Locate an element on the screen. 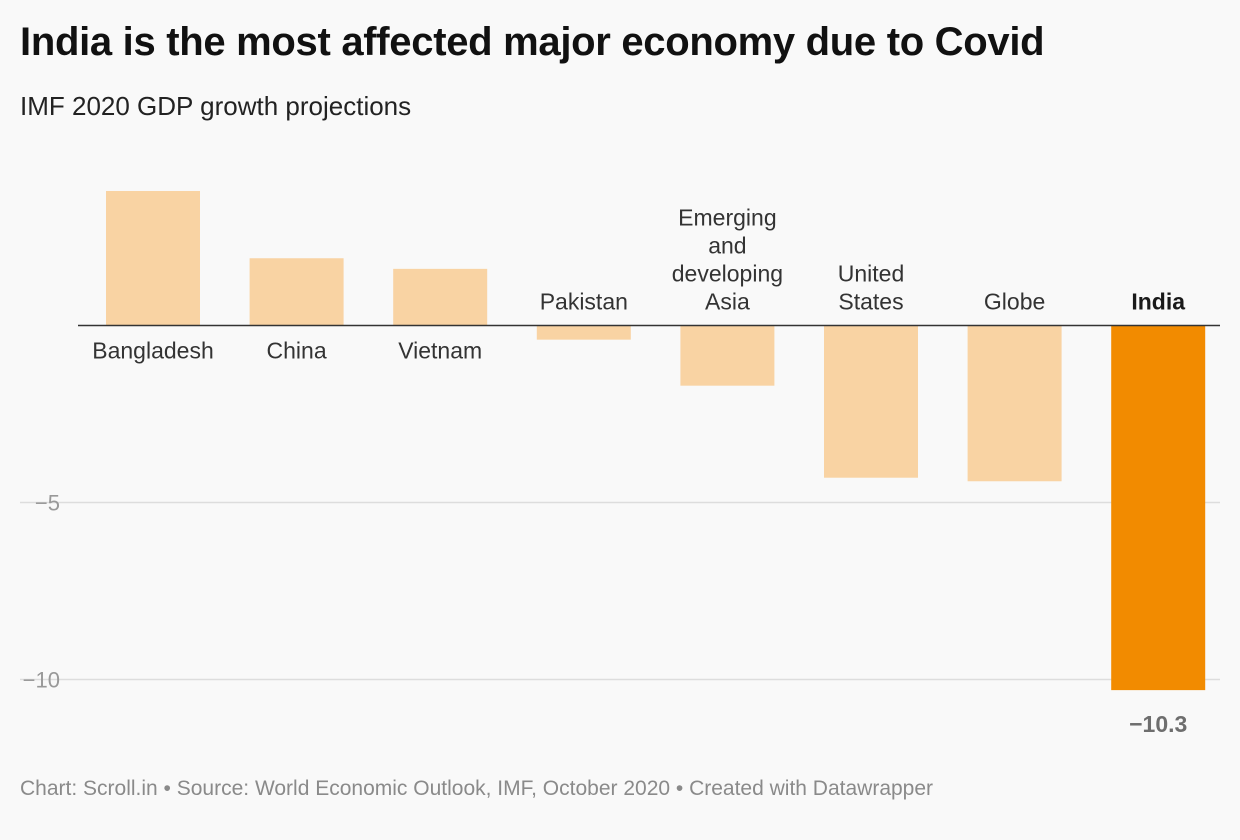  category-label-line: India is located at coordinates (1158, 302).